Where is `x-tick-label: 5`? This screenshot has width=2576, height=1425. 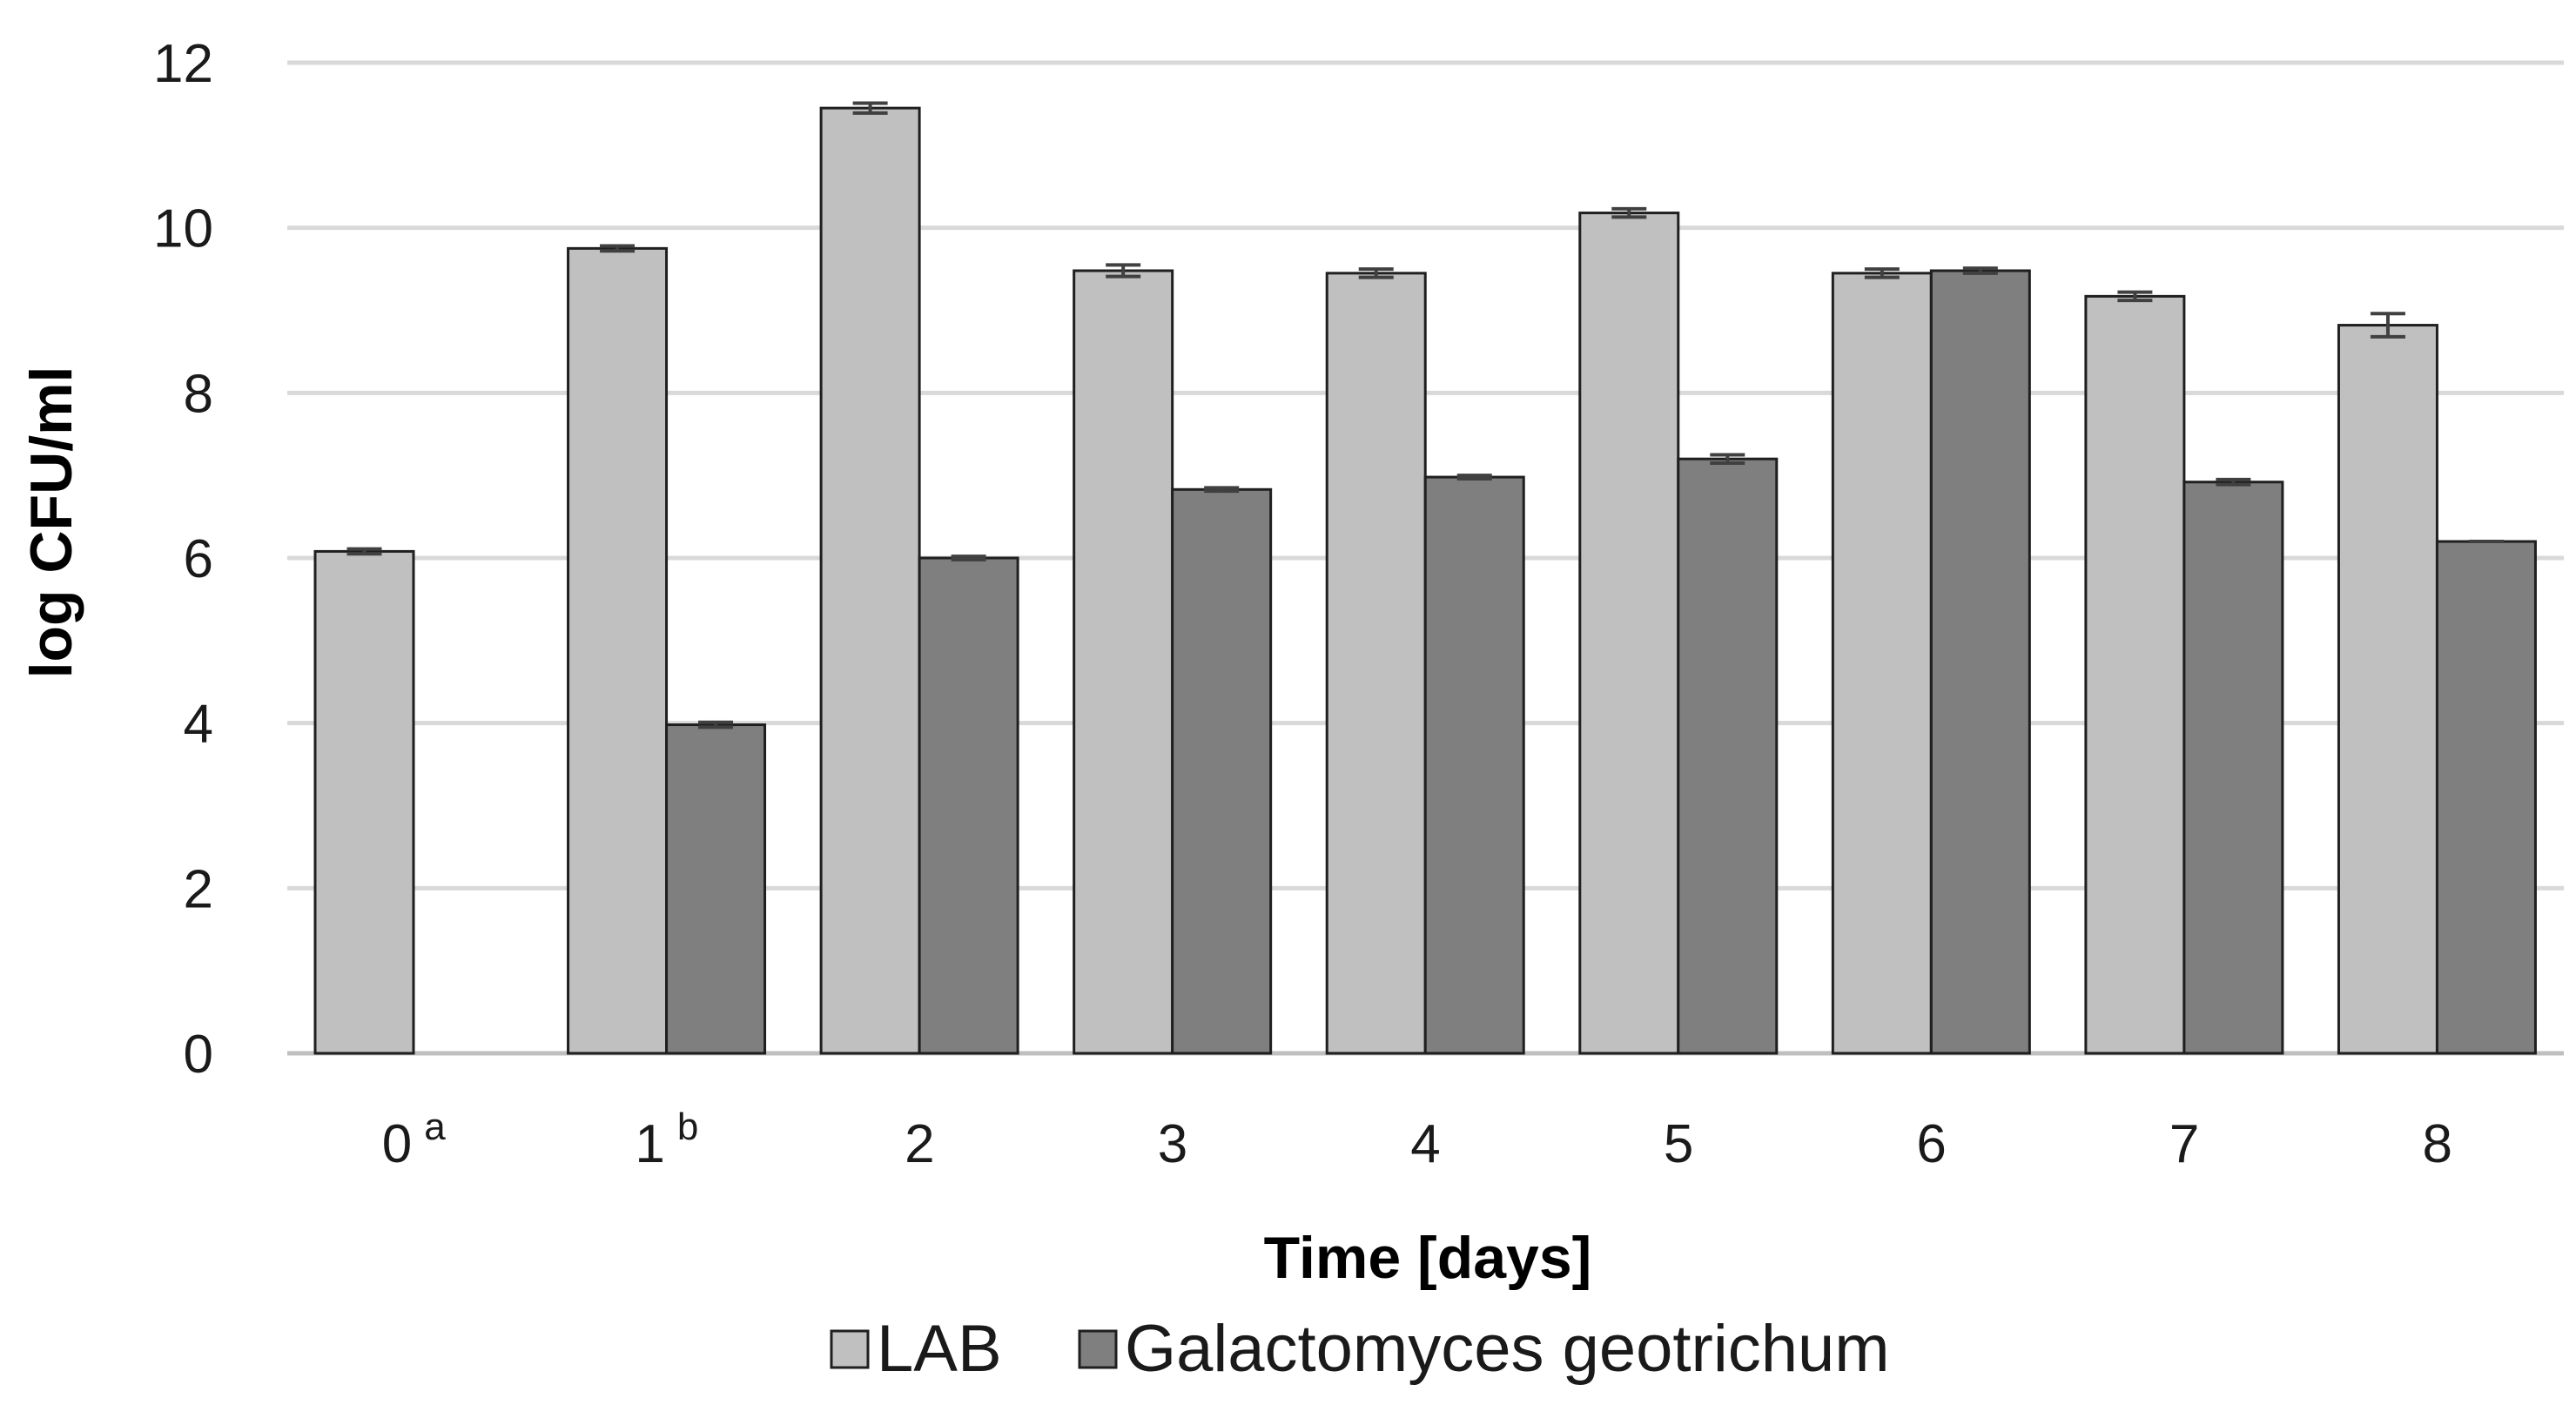
x-tick-label: 5 is located at coordinates (1678, 1144).